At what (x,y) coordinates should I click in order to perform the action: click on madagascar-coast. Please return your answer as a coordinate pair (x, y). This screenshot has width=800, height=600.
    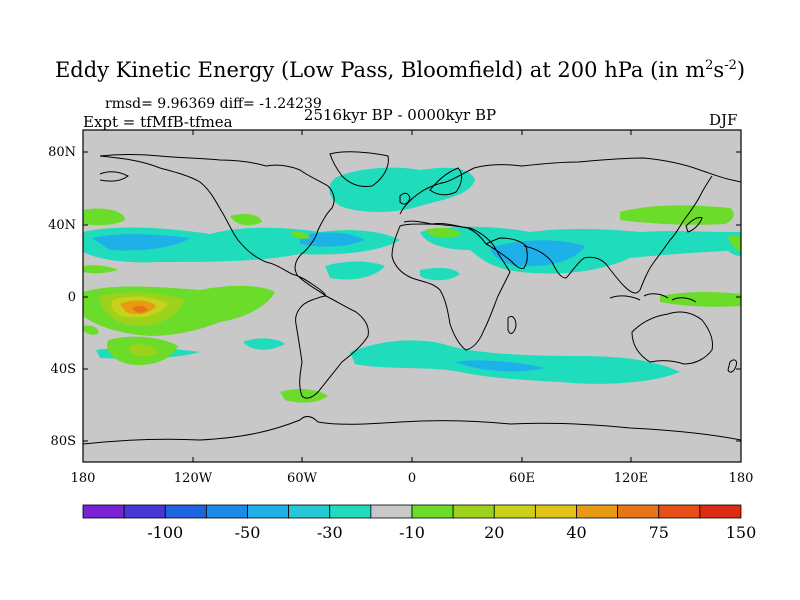
    Looking at the image, I should click on (512, 324).